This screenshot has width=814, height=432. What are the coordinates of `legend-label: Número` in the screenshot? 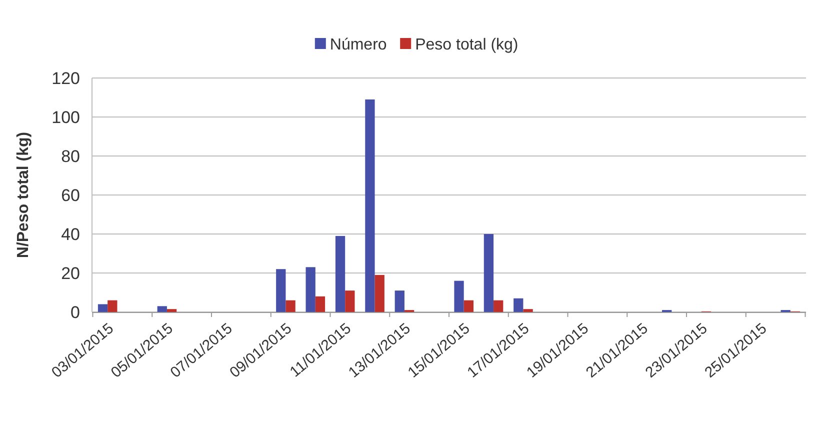 It's located at (358, 45).